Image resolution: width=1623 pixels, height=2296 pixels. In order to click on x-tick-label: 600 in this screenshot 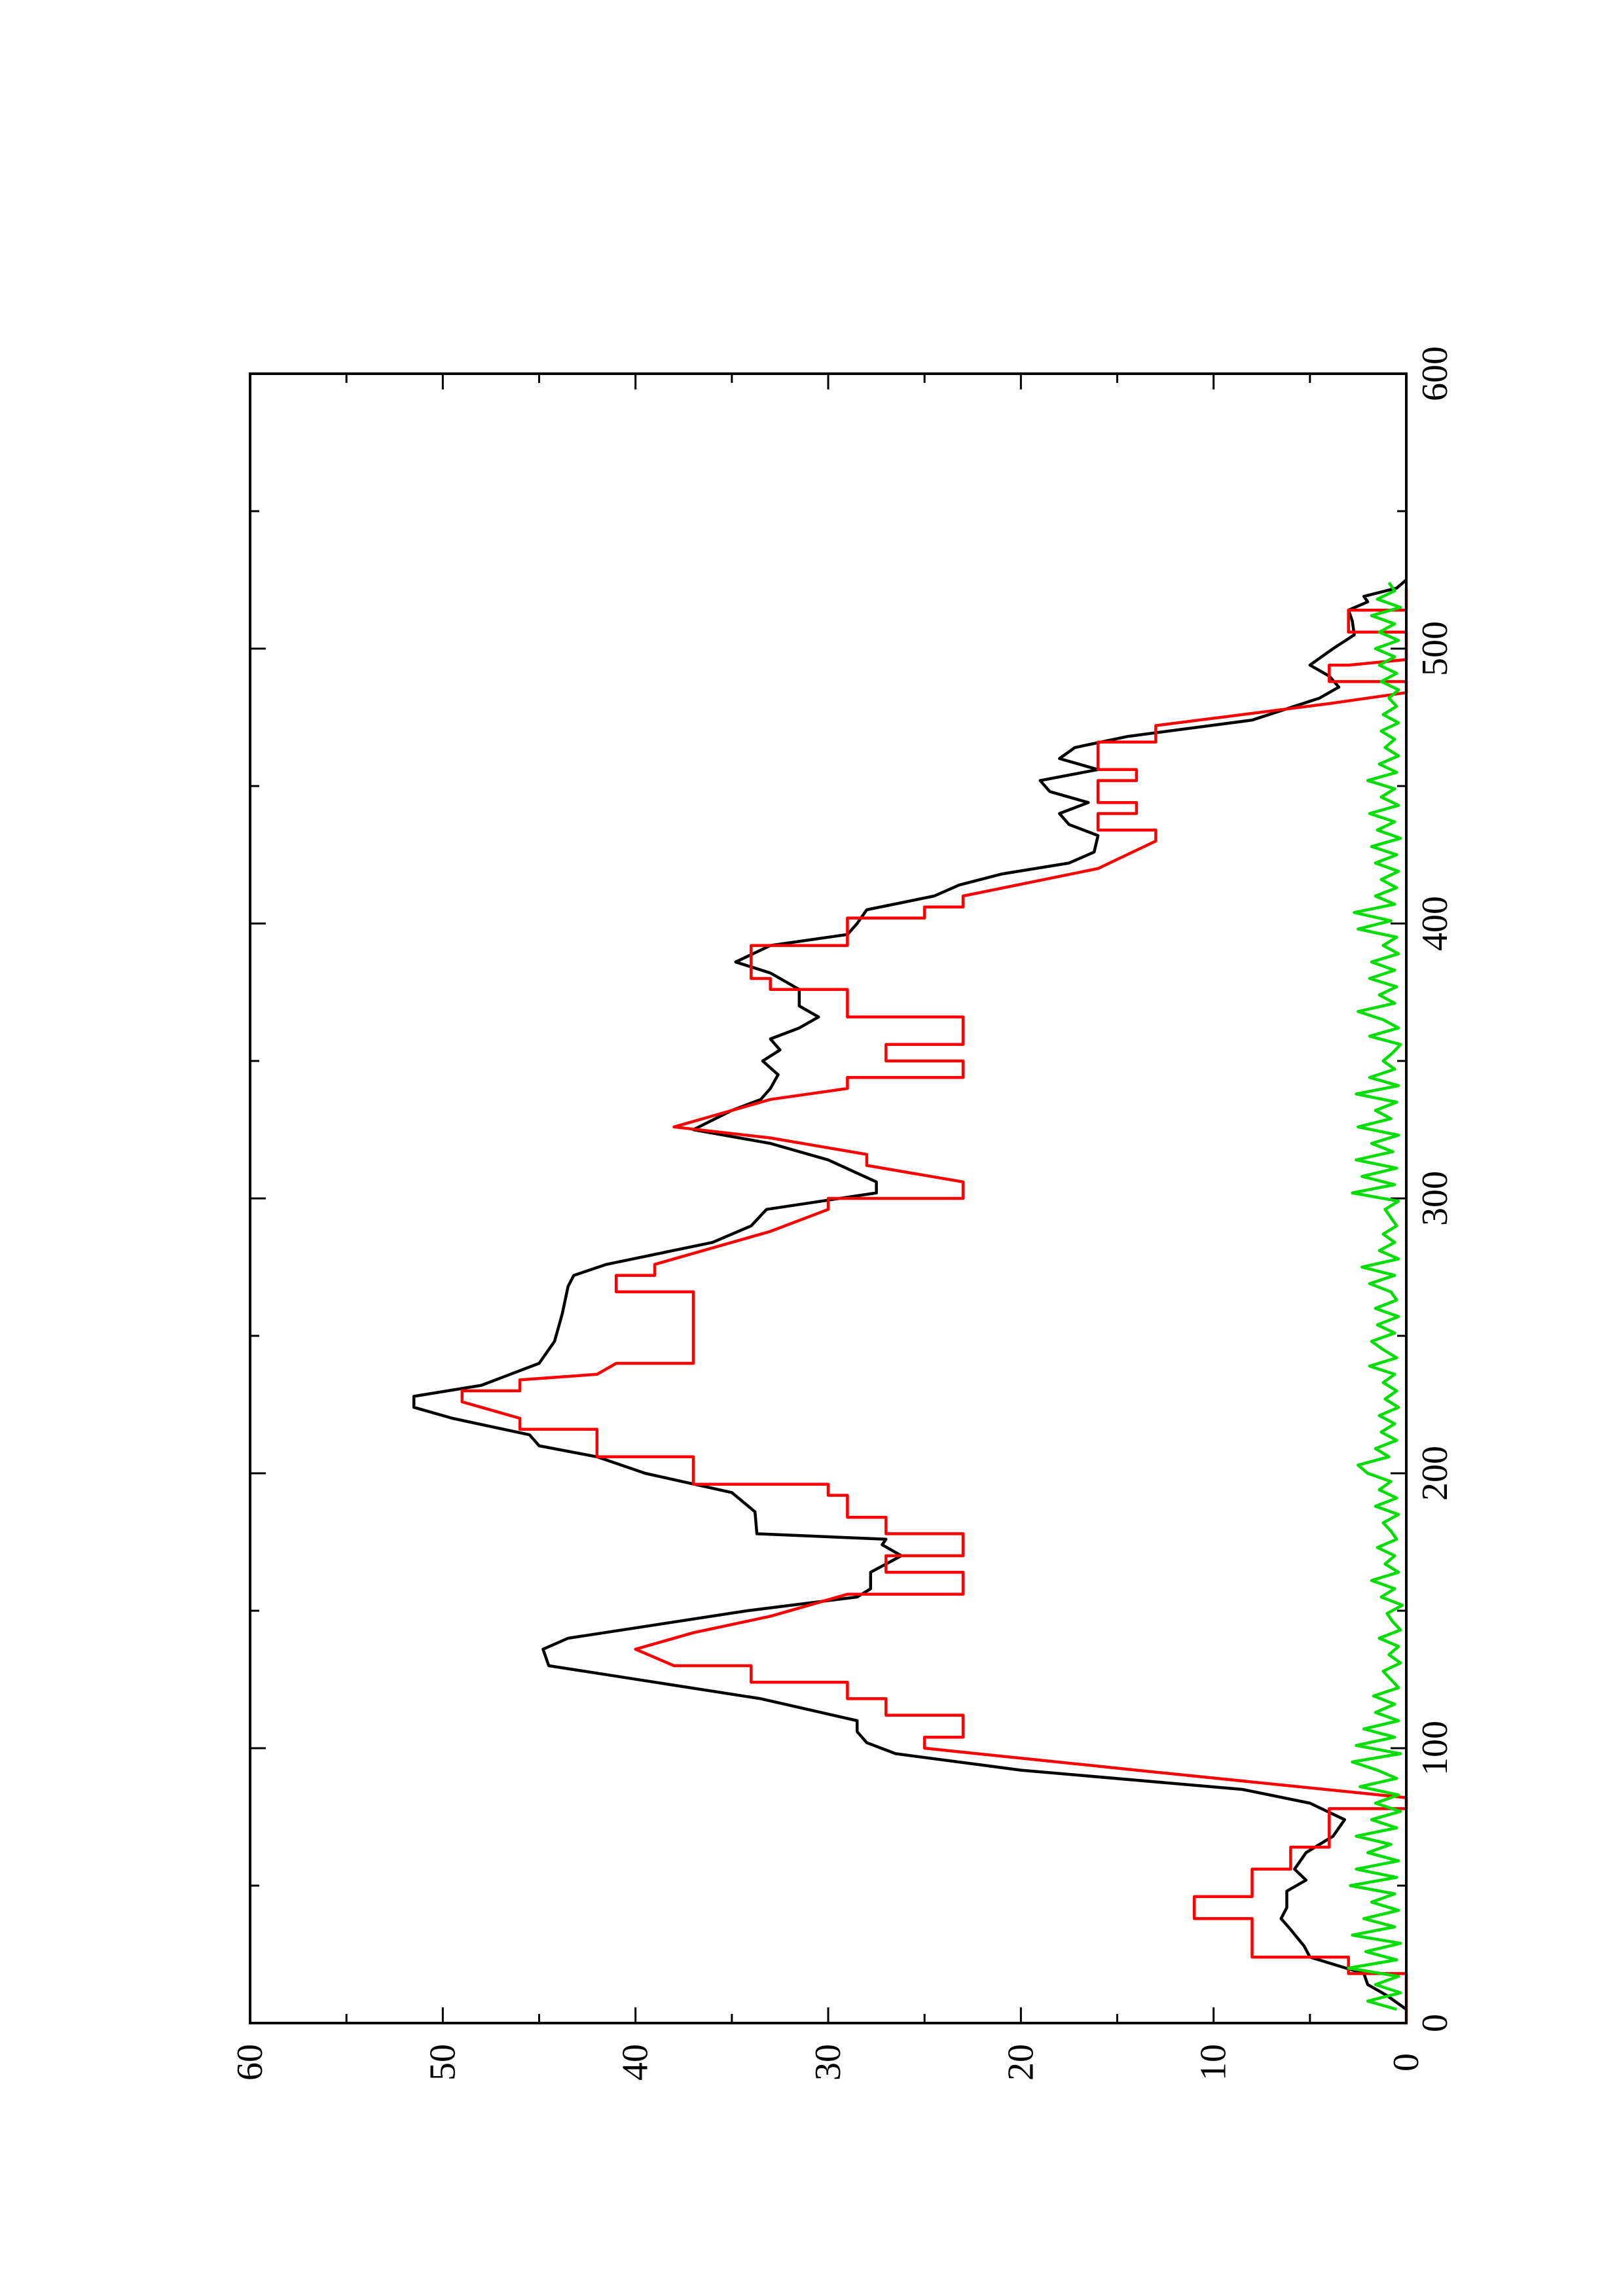, I will do `click(1435, 373)`.